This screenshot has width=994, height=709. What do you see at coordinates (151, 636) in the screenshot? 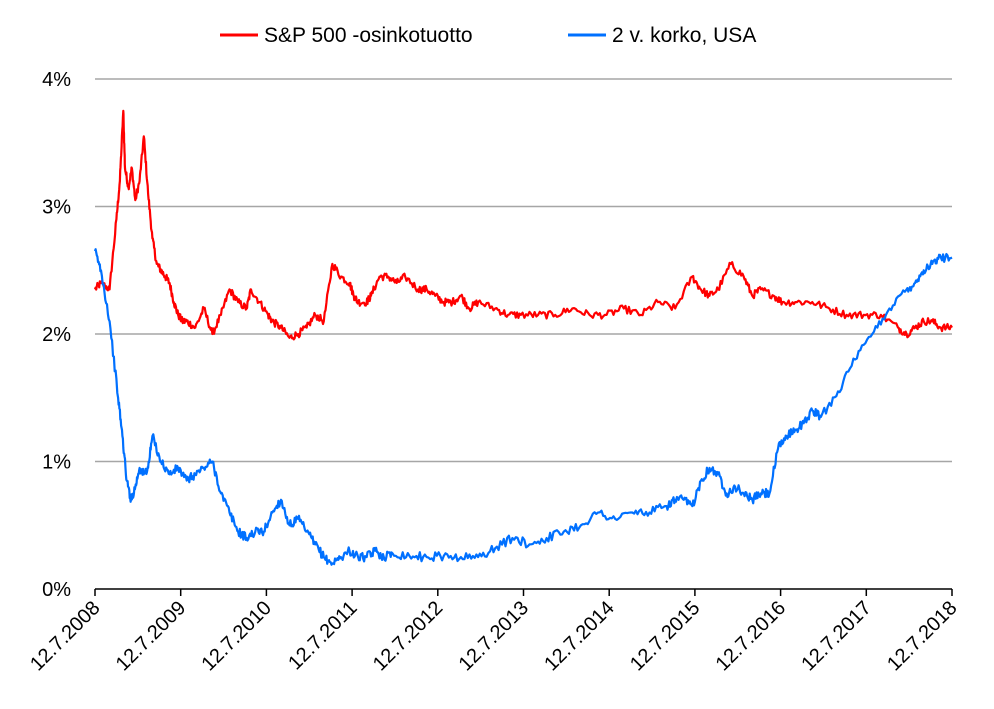
I see `x-tick-label: 12.7.2009` at bounding box center [151, 636].